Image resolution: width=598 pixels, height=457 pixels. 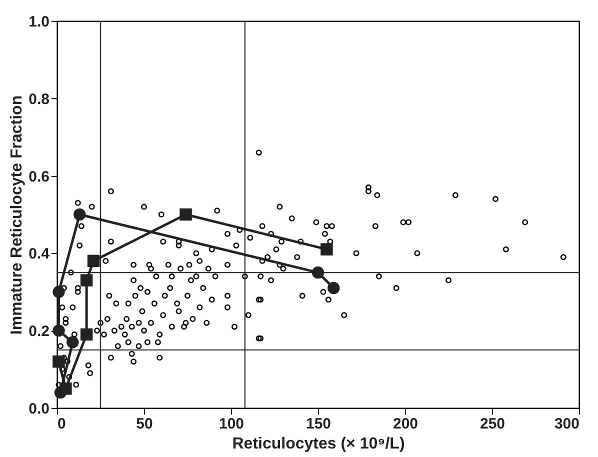 I want to click on x-tick-label: 150, so click(x=319, y=424).